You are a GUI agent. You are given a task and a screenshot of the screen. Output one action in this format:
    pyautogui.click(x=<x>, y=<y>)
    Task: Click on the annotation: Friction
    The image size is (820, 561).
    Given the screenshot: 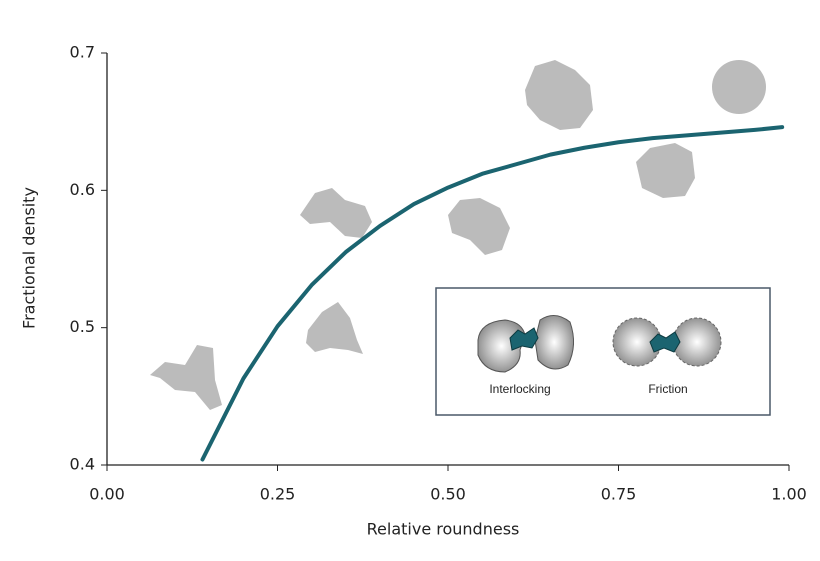 What is the action you would take?
    pyautogui.click(x=667, y=389)
    